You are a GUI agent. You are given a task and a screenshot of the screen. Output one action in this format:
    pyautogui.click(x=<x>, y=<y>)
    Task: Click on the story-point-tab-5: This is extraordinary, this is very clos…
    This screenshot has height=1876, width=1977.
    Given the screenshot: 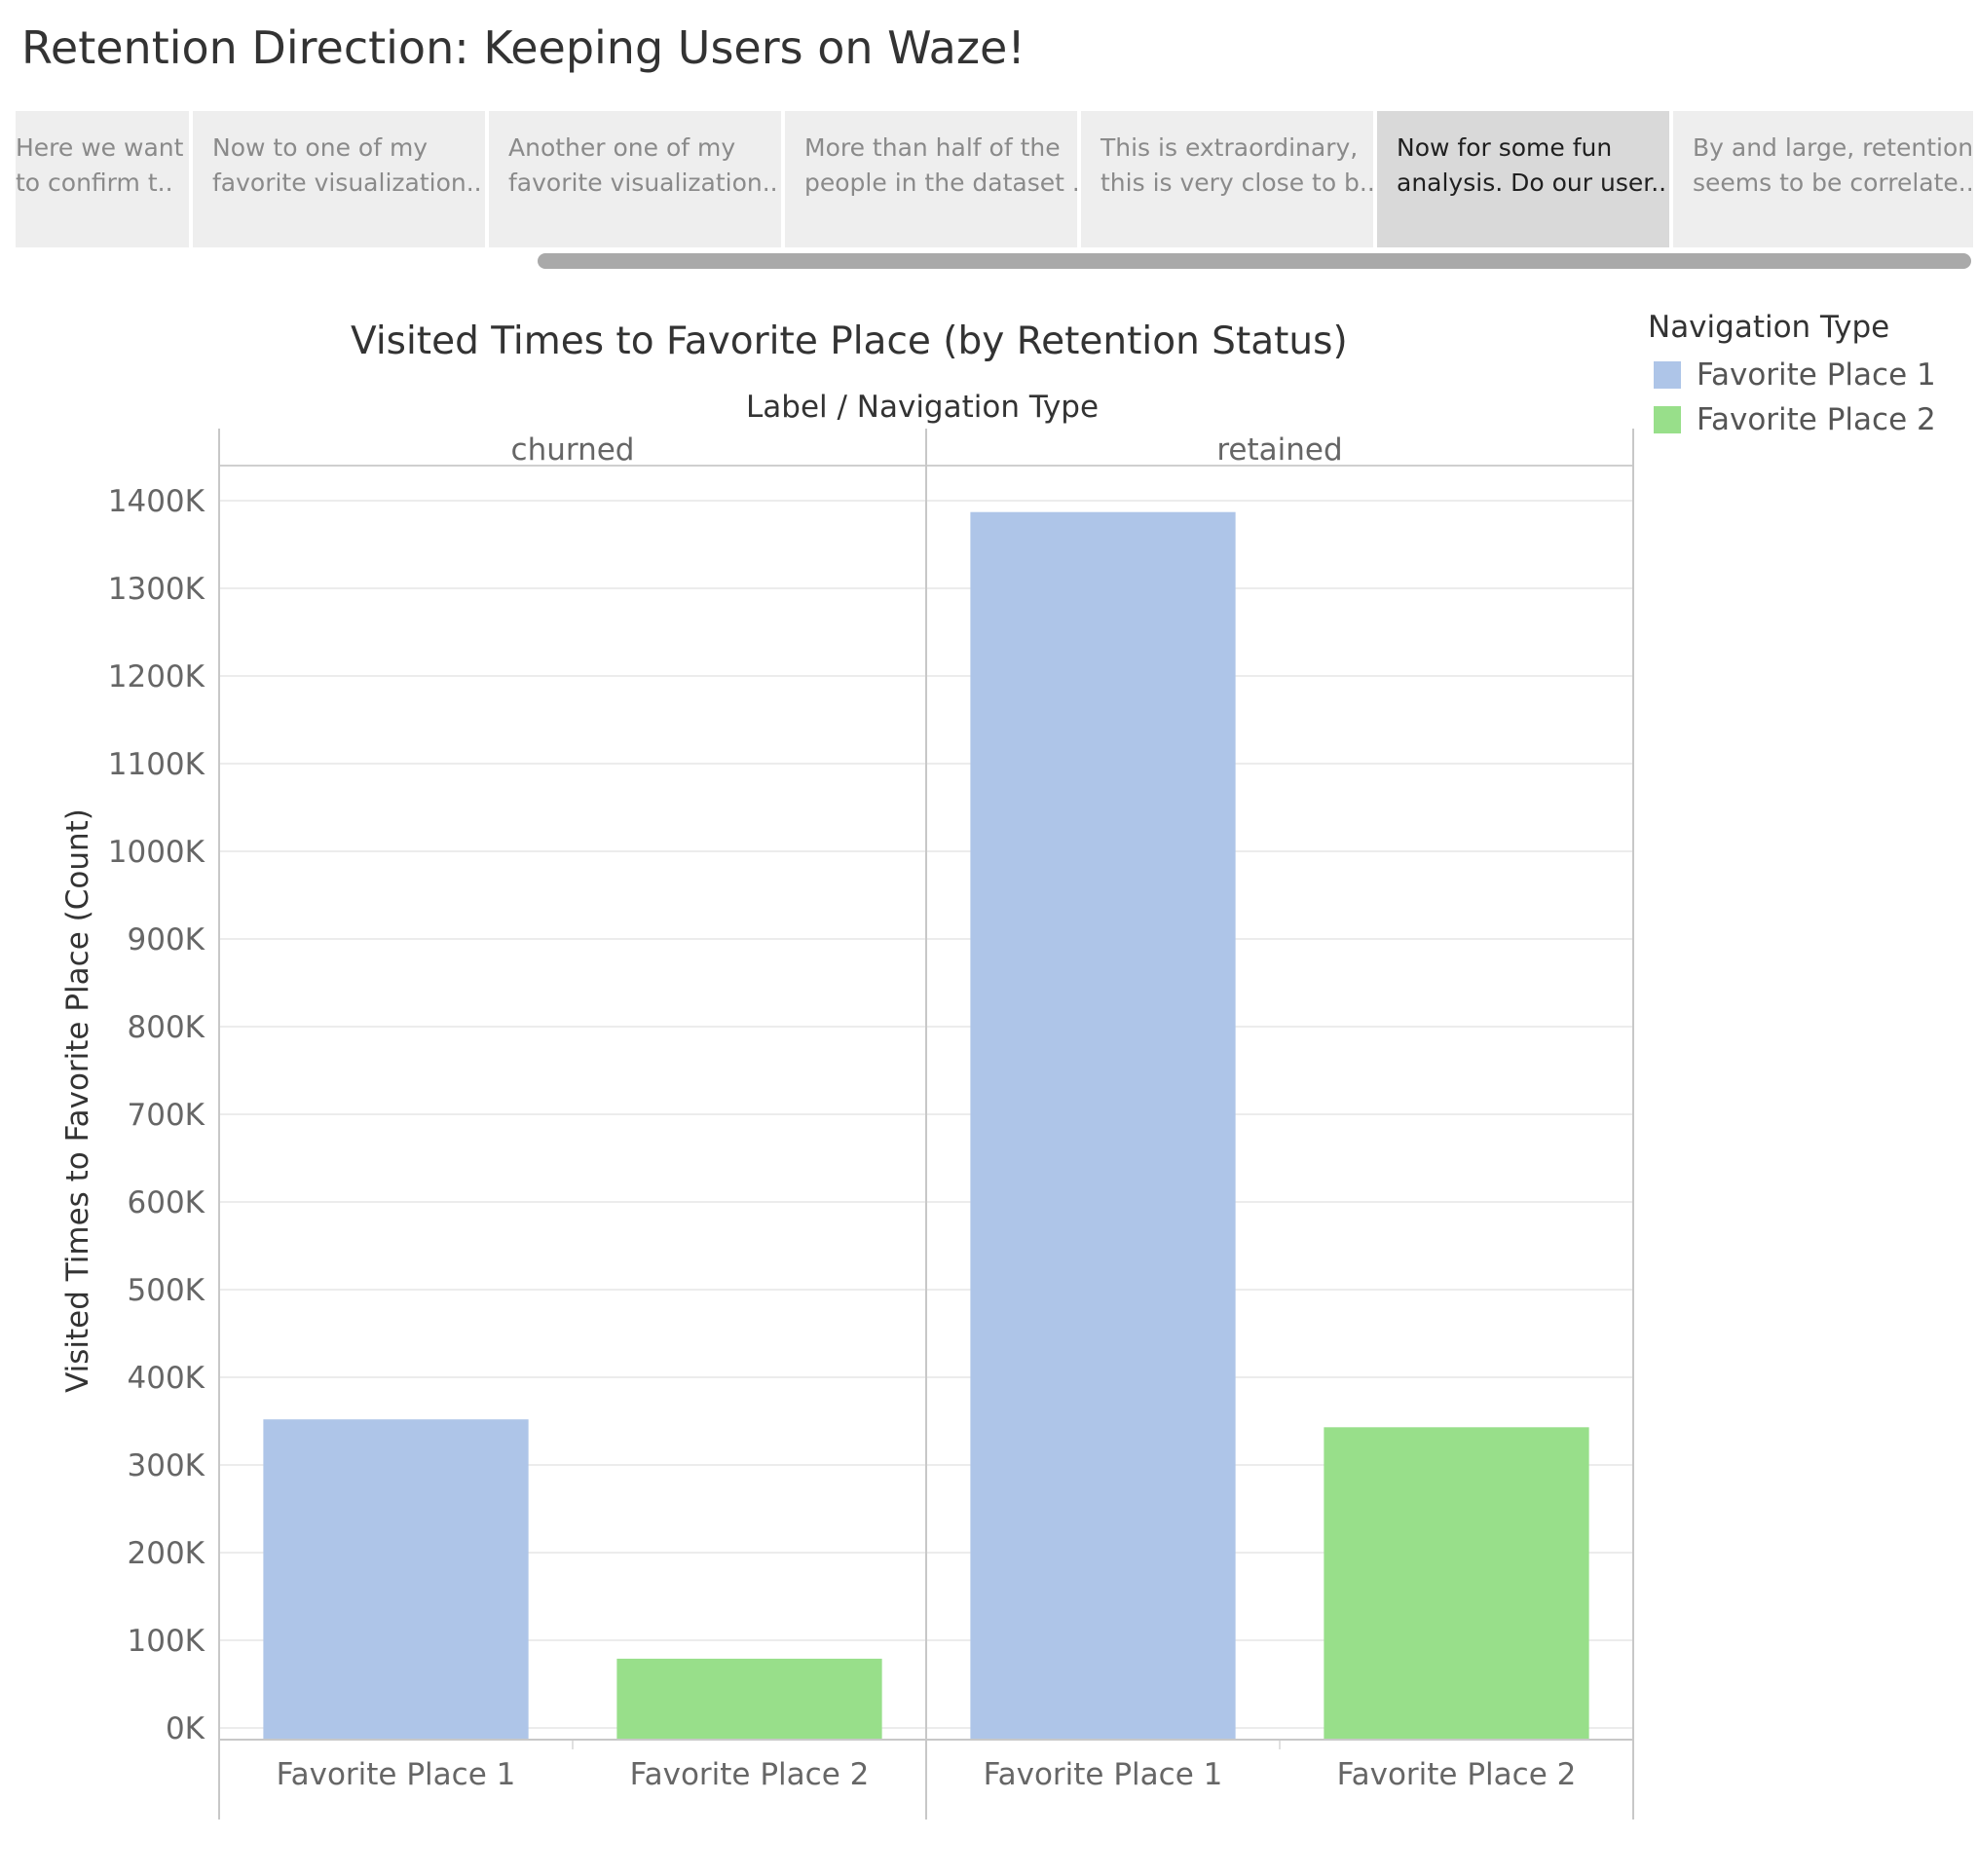 What is the action you would take?
    pyautogui.click(x=1227, y=179)
    